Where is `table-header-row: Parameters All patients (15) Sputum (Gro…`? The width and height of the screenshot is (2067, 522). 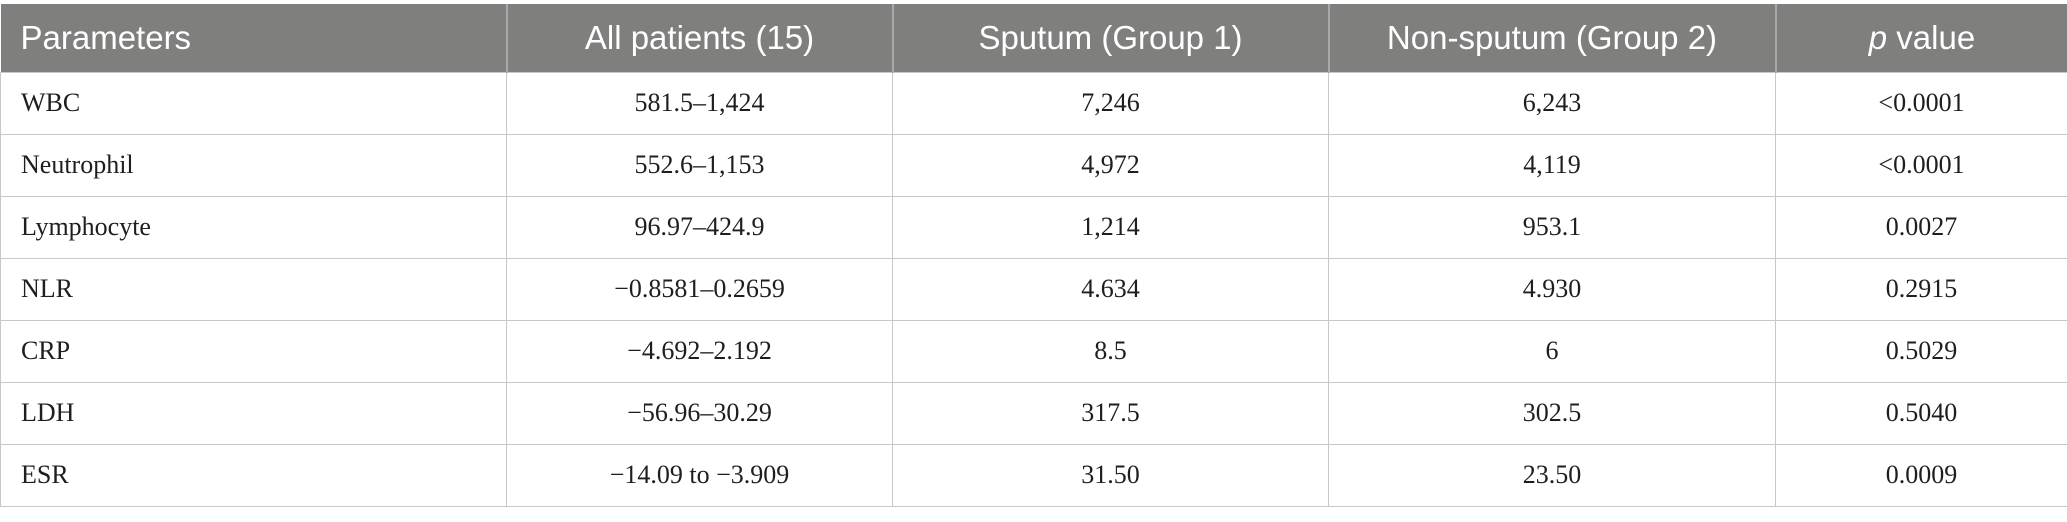
table-header-row: Parameters All patients (15) Sputum (Gro… is located at coordinates (1033, 38).